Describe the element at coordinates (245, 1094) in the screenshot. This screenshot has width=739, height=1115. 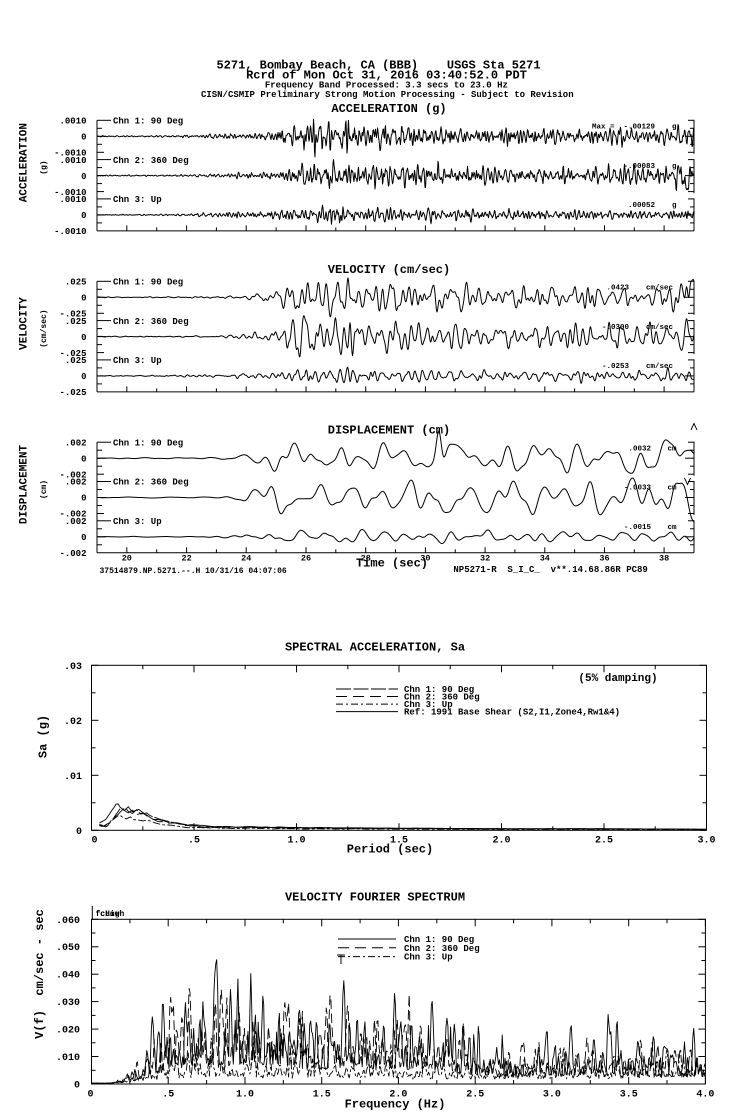
I see `svg-text: 1.0` at that location.